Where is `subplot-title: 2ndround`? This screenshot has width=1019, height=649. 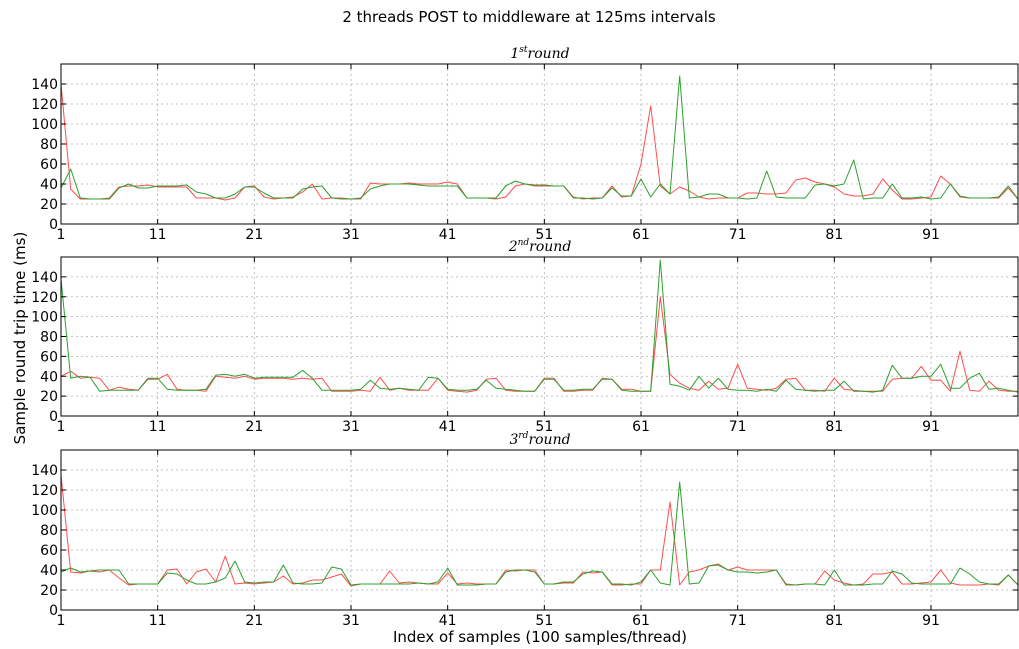 subplot-title: 2ndround is located at coordinates (540, 246).